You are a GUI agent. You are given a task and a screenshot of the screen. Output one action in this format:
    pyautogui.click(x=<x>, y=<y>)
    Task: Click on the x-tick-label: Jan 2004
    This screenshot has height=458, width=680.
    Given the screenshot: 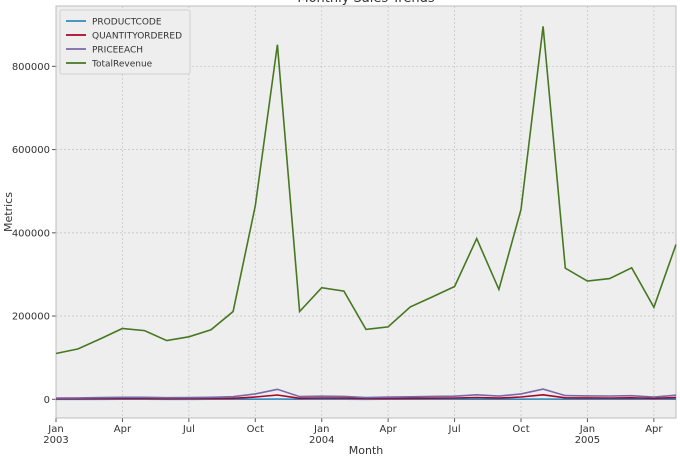 What is the action you would take?
    pyautogui.click(x=321, y=435)
    